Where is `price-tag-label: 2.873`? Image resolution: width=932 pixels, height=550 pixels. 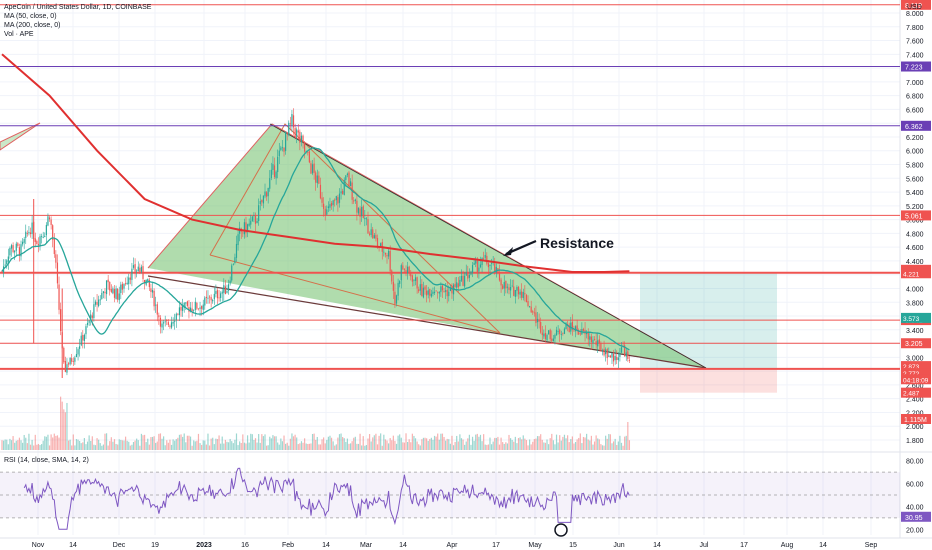 price-tag-label: 2.873 is located at coordinates (911, 367).